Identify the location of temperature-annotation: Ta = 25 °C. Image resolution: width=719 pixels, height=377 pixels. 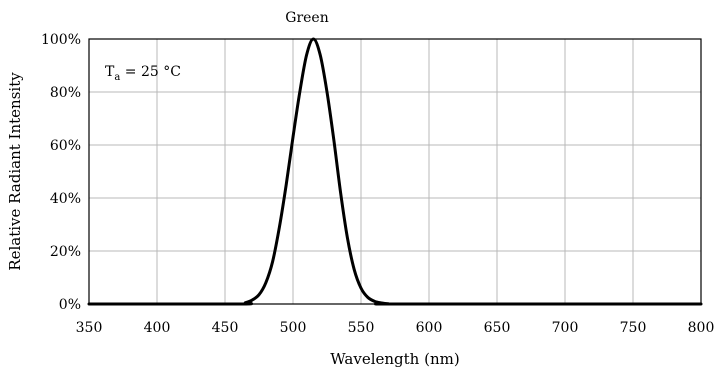
(143, 73).